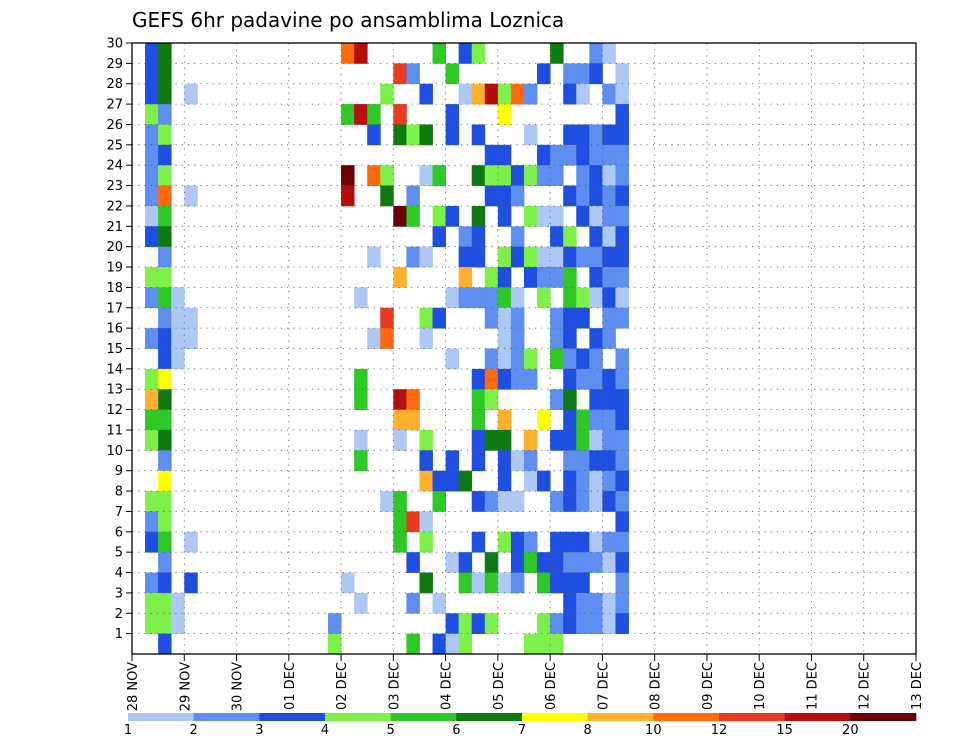  What do you see at coordinates (114, 84) in the screenshot?
I see `y-tick-label: 28` at bounding box center [114, 84].